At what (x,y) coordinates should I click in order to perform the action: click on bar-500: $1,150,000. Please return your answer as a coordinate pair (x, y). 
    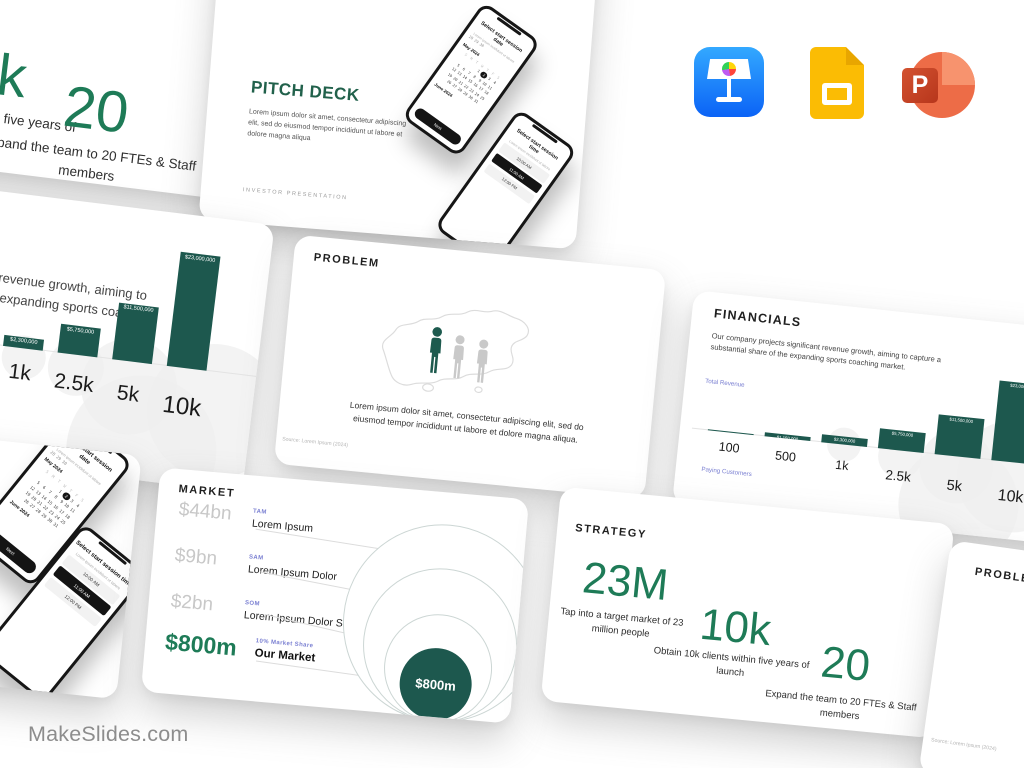
    Looking at the image, I should click on (787, 437).